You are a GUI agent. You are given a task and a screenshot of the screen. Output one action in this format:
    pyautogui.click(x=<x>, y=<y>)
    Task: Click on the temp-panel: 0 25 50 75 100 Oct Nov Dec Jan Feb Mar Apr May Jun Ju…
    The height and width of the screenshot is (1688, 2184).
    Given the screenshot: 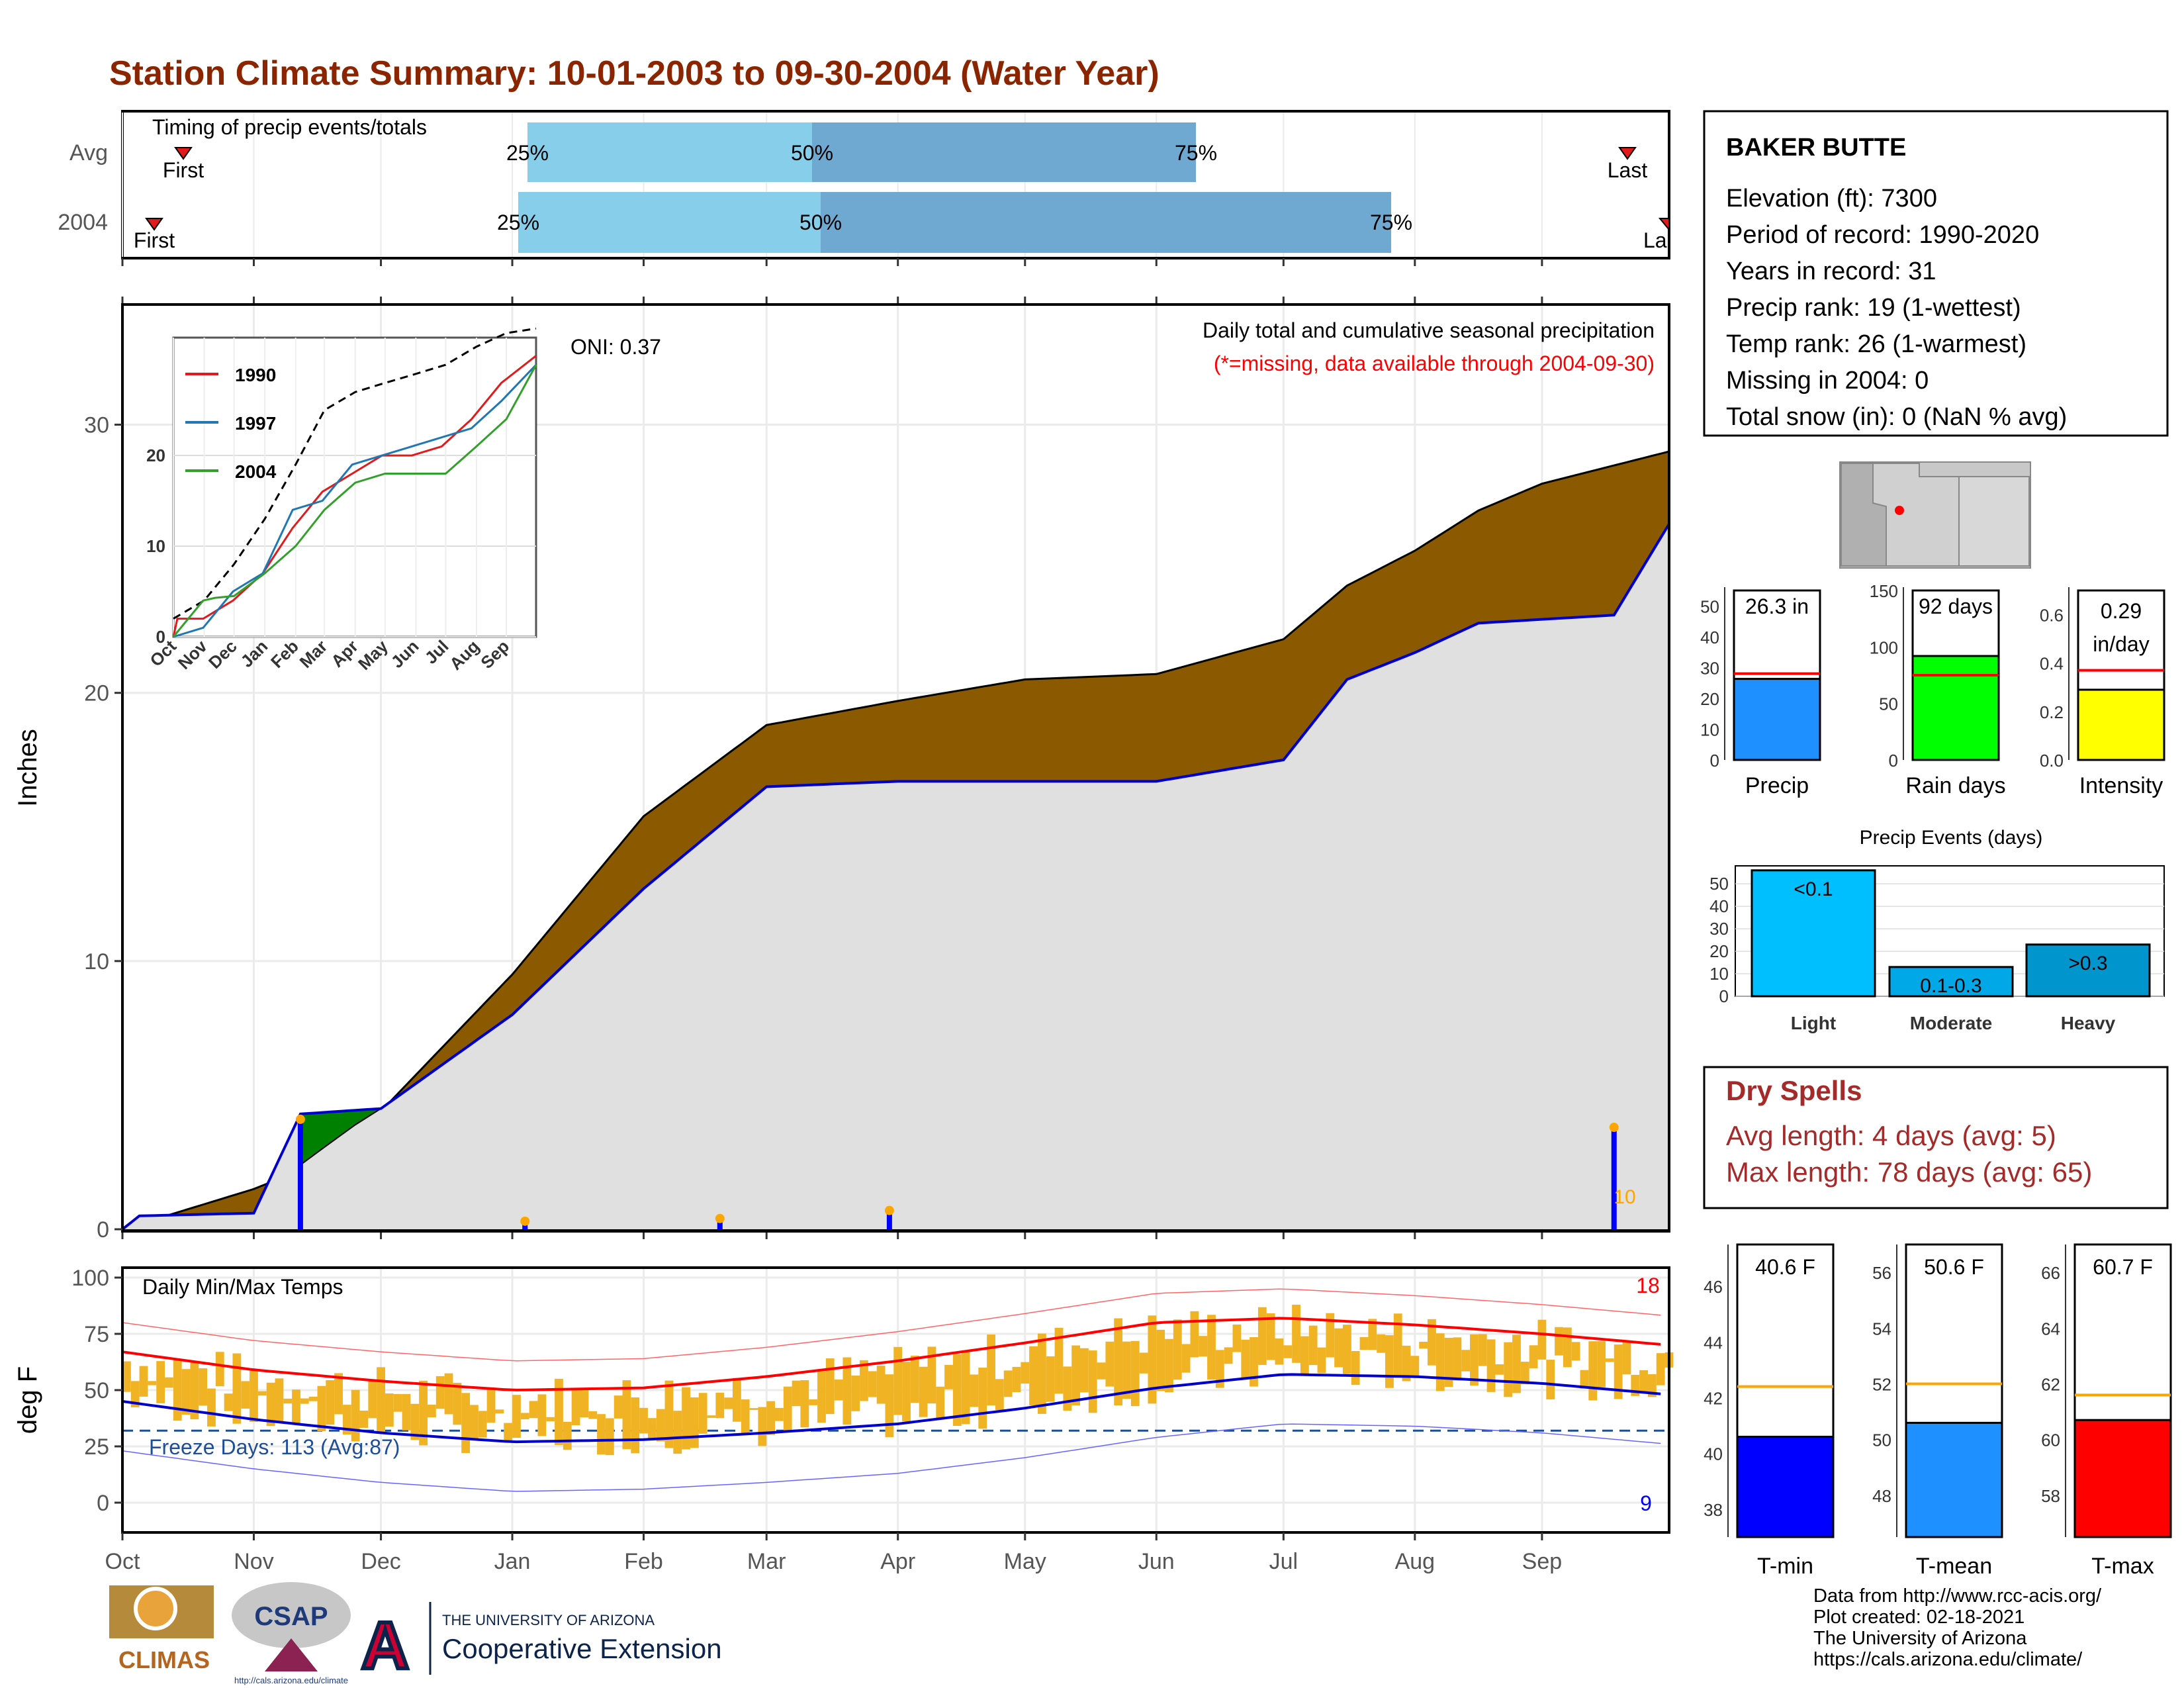 What is the action you would take?
    pyautogui.click(x=843, y=1420)
    